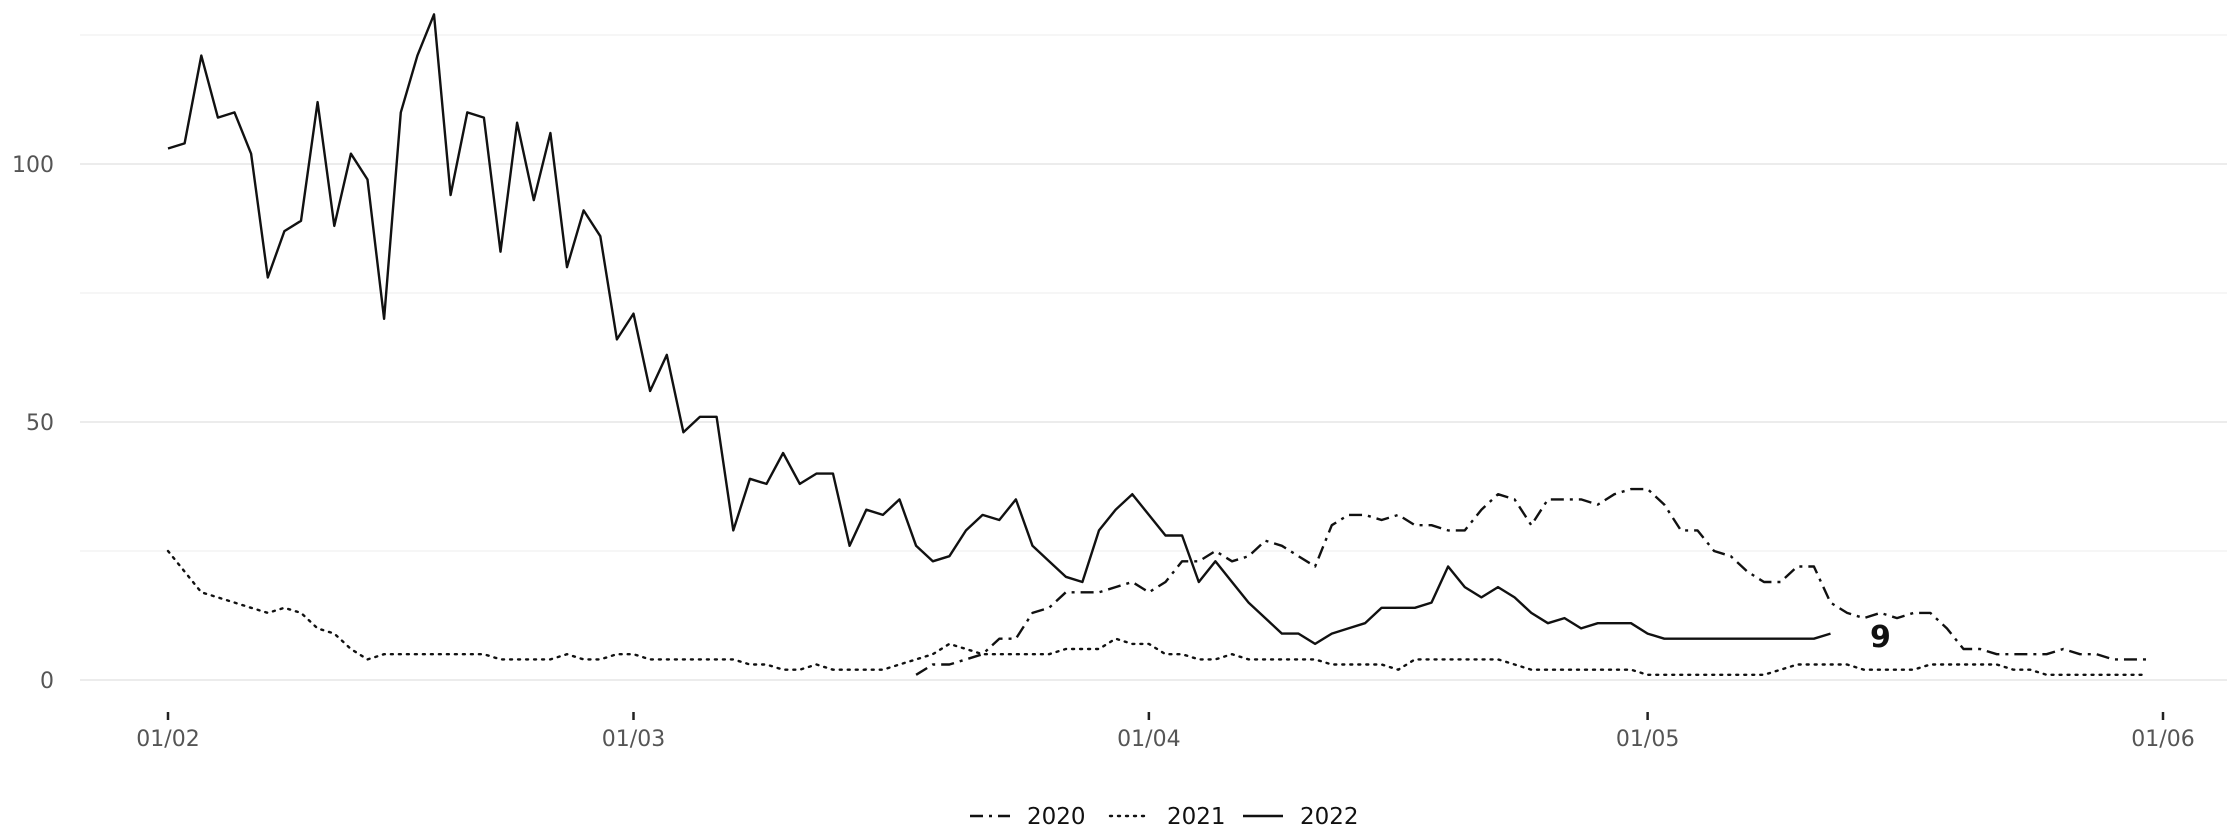  I want to click on y-tick-label: 0, so click(47, 681).